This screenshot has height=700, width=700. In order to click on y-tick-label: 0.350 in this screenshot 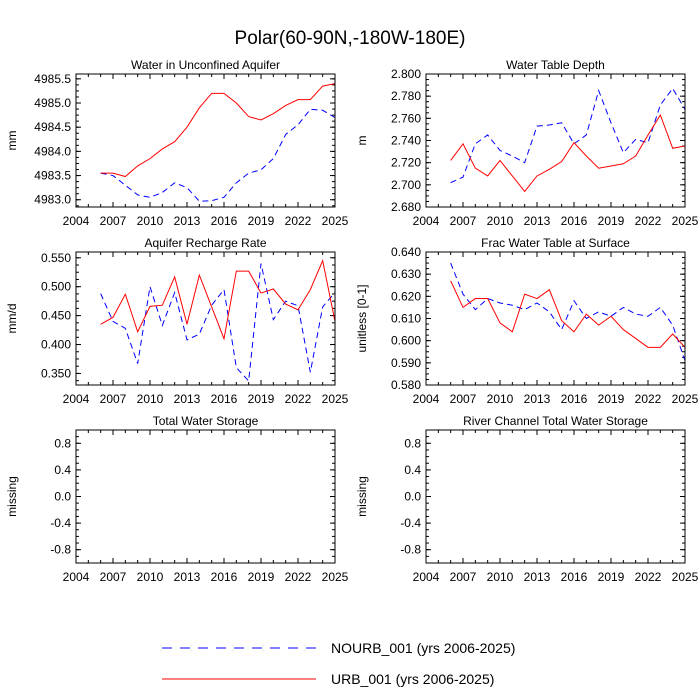, I will do `click(56, 373)`.